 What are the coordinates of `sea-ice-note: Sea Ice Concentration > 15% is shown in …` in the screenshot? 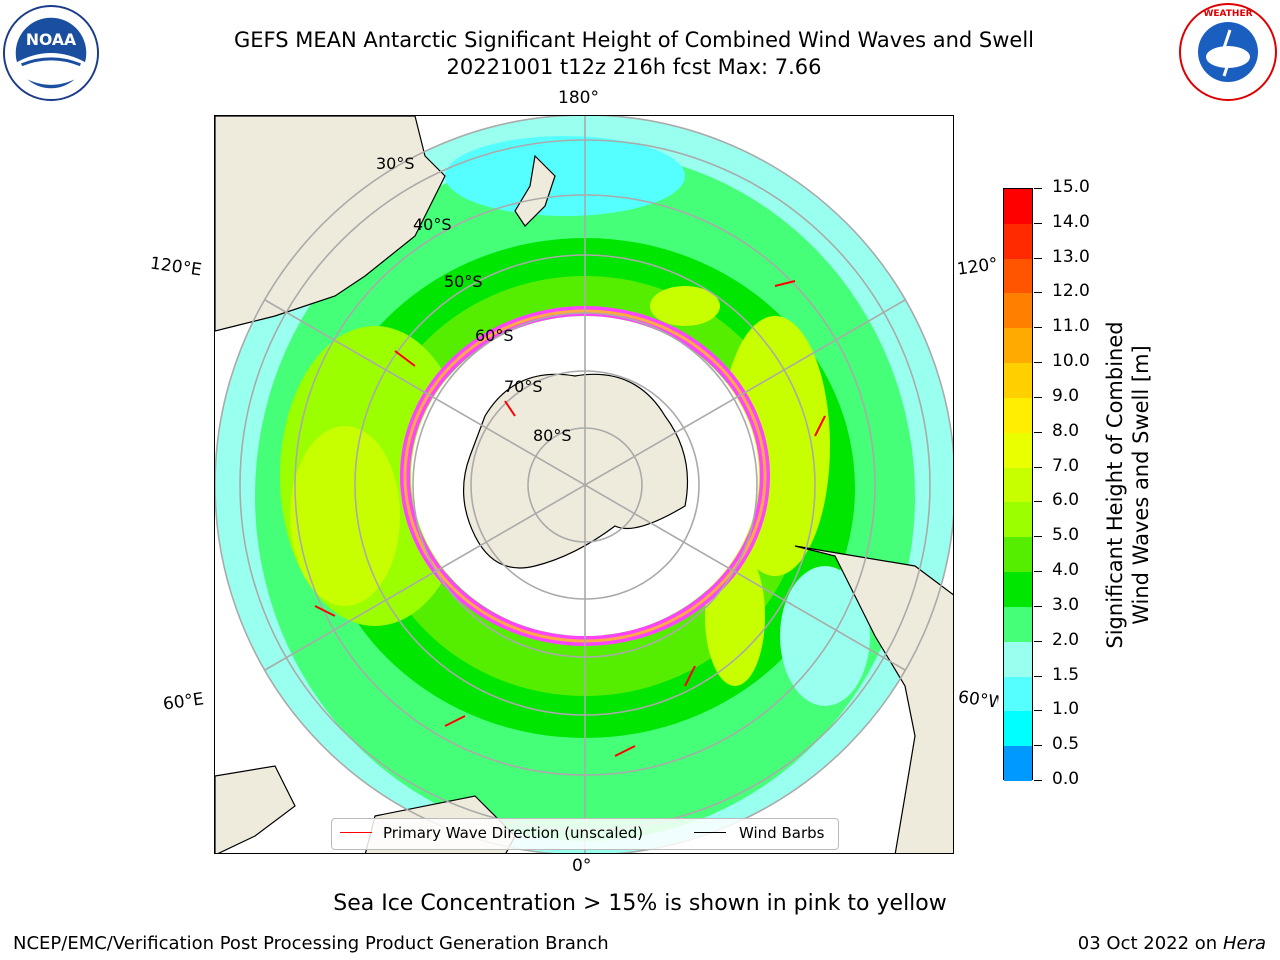 It's located at (640, 903).